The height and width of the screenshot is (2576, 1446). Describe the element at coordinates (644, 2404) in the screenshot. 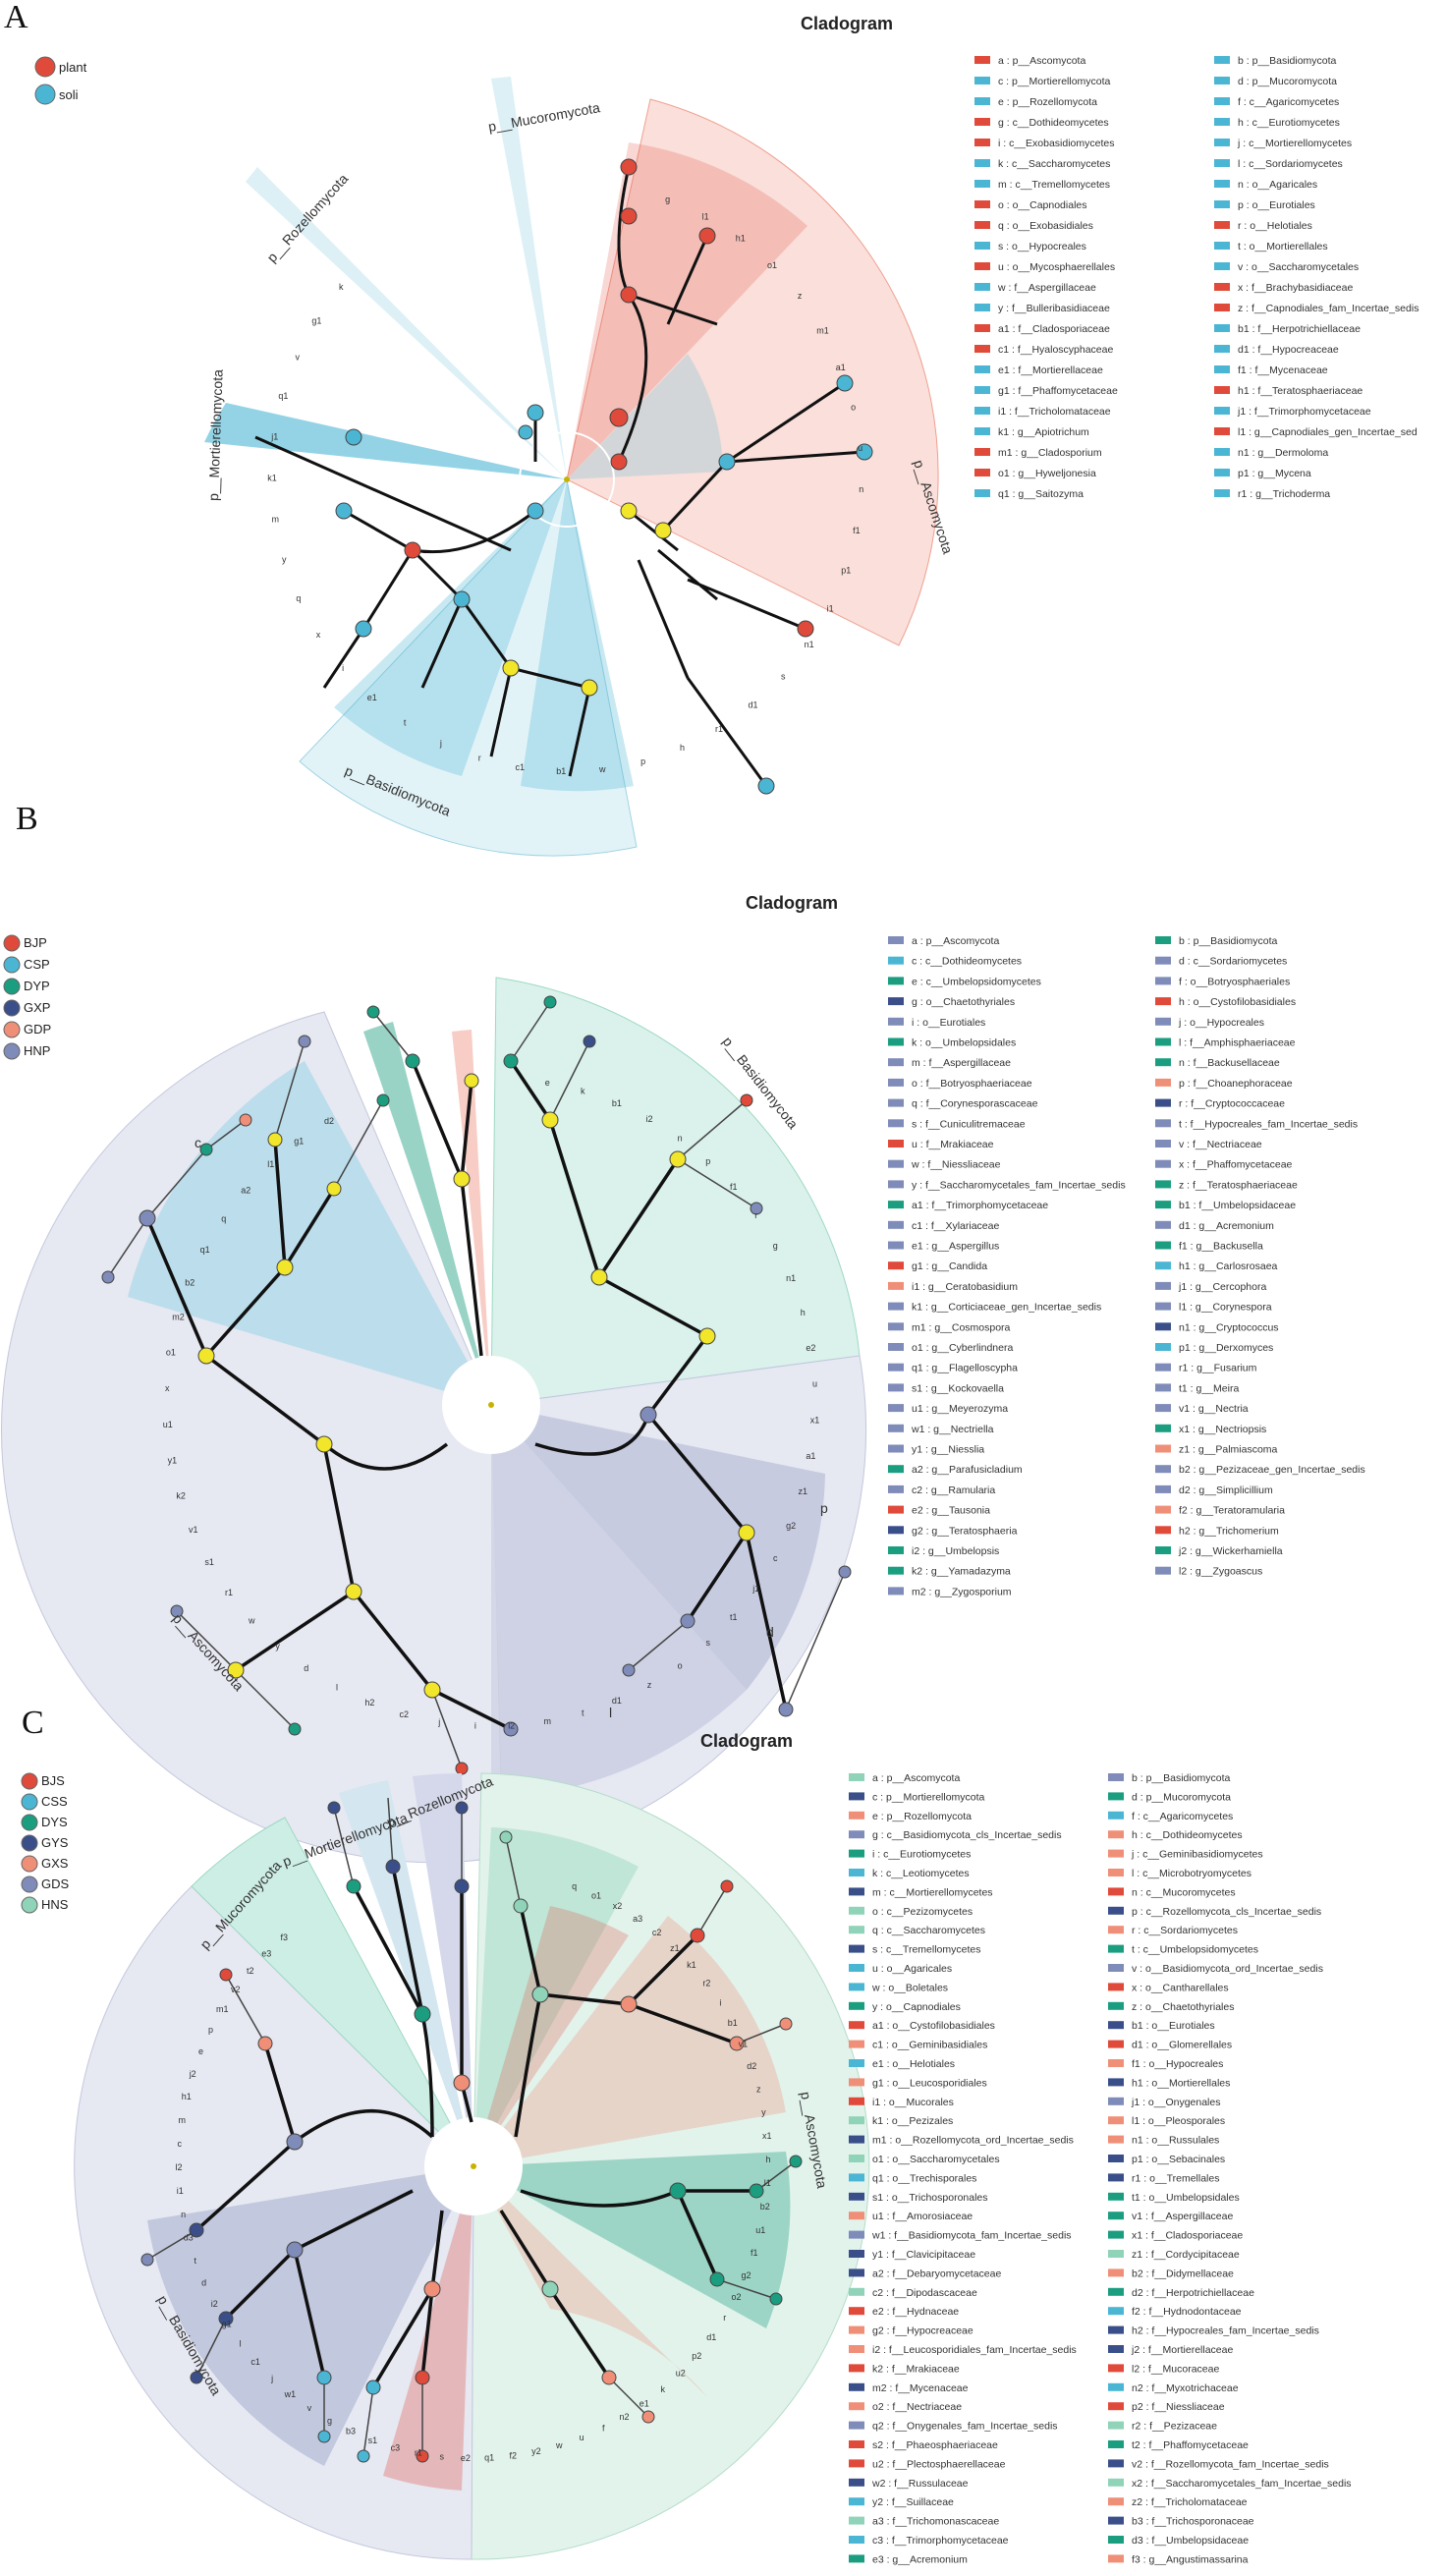

I see `node-label: e1` at that location.